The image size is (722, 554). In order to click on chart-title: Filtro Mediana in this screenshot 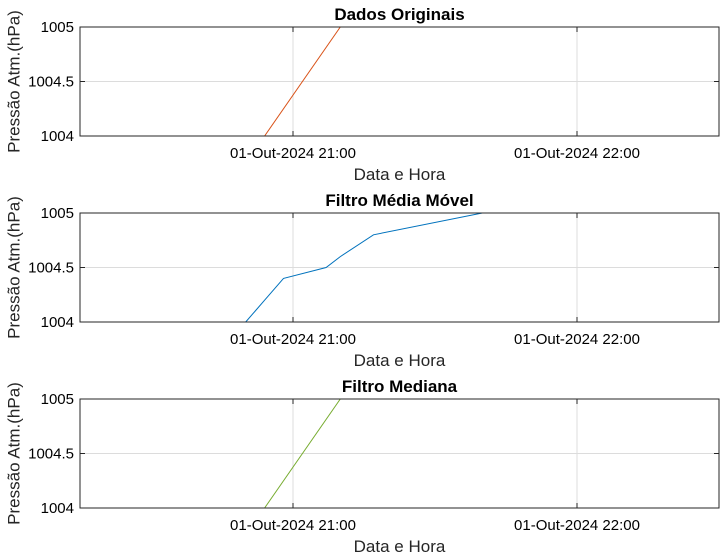, I will do `click(400, 386)`.